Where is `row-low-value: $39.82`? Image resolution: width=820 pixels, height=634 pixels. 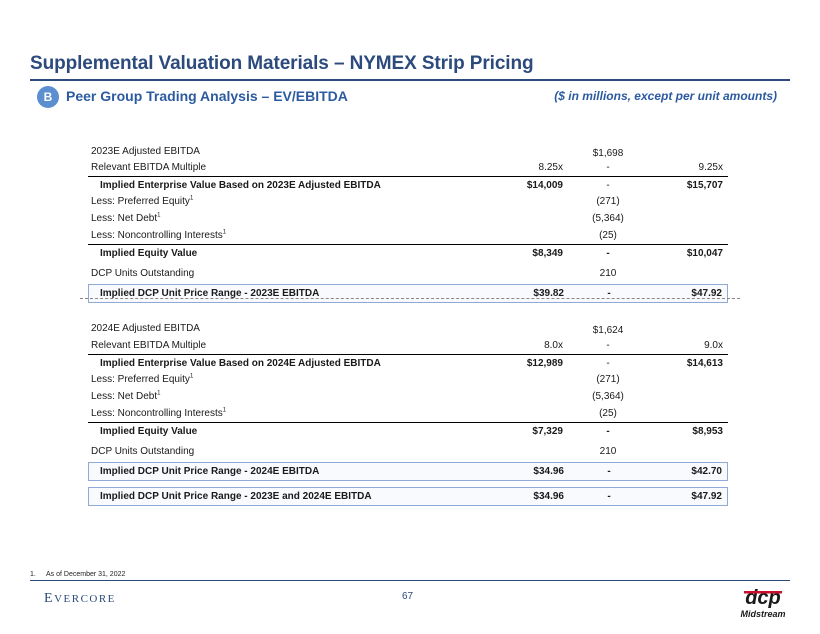 row-low-value: $39.82 is located at coordinates (548, 293).